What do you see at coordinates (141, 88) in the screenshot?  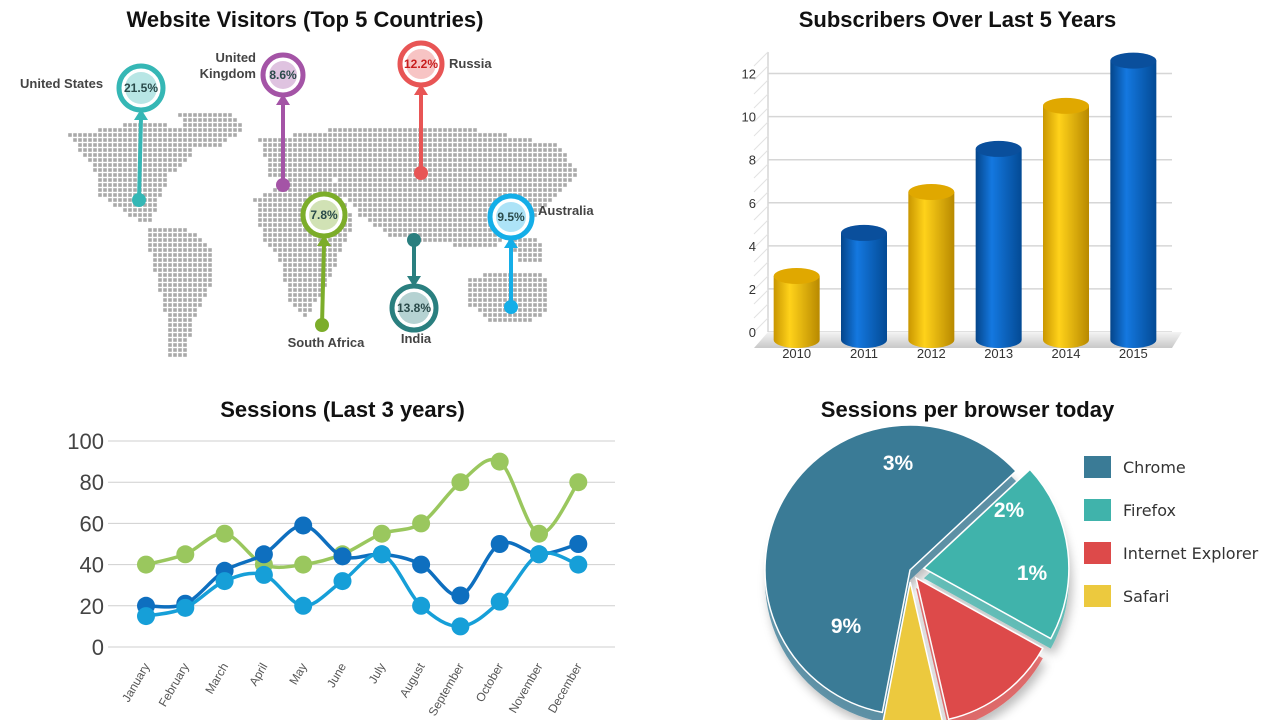 I see `callout-ring` at bounding box center [141, 88].